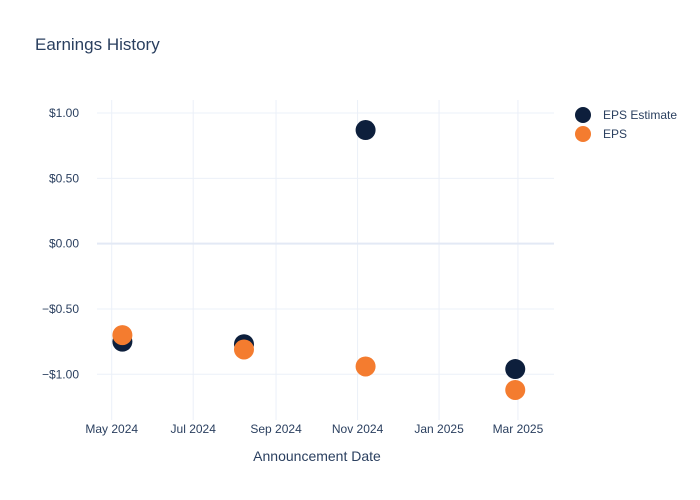 The height and width of the screenshot is (500, 700). What do you see at coordinates (439, 429) in the screenshot?
I see `x-tick-label: Jan 2025` at bounding box center [439, 429].